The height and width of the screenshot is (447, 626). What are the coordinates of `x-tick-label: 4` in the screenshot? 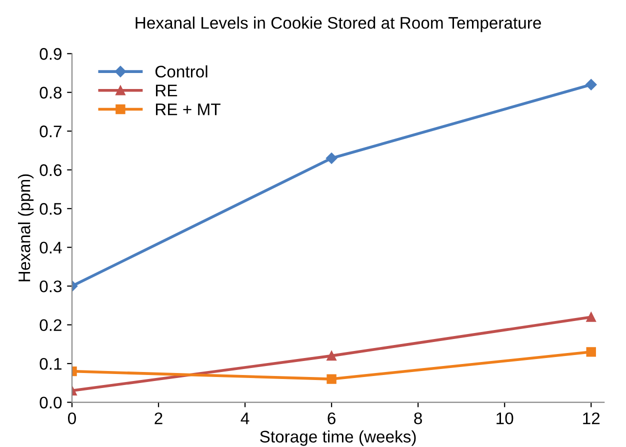 It's located at (245, 418).